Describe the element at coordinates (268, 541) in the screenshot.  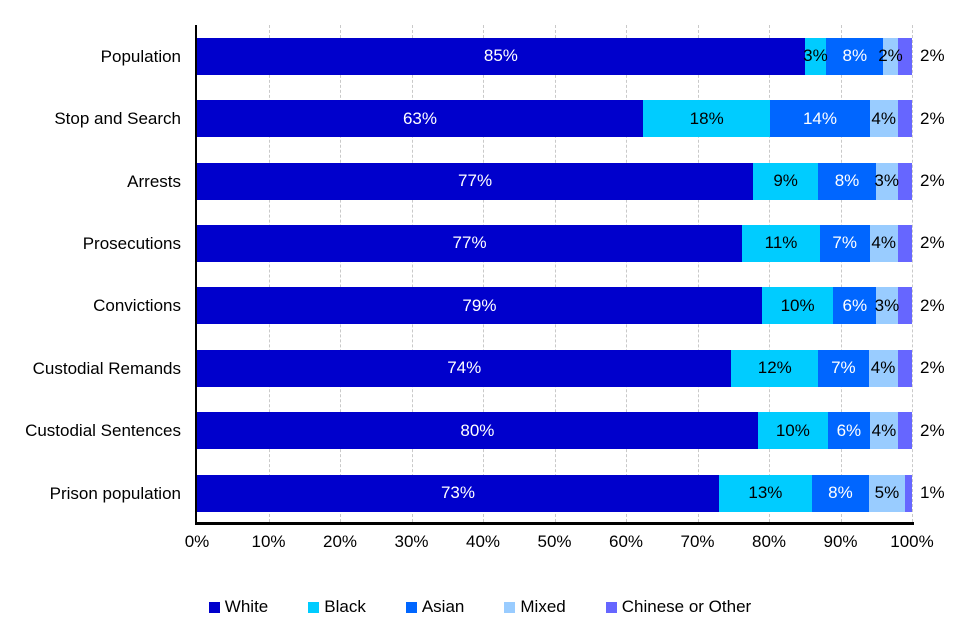
I see `x-tick-10pct: 10%` at that location.